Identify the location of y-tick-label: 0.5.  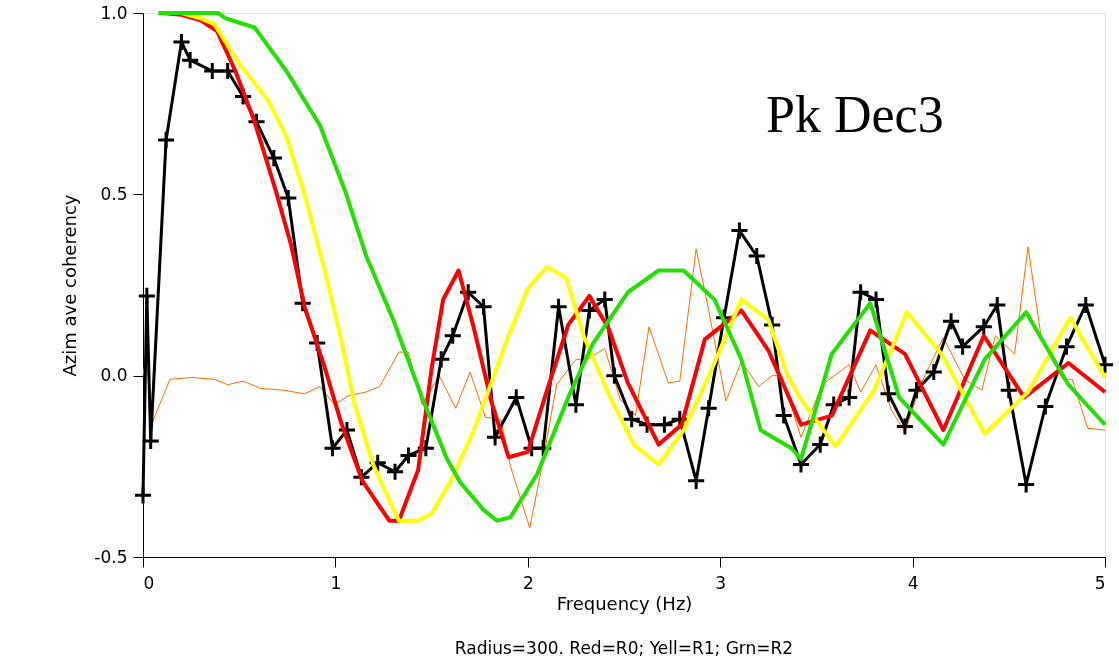
(114, 193).